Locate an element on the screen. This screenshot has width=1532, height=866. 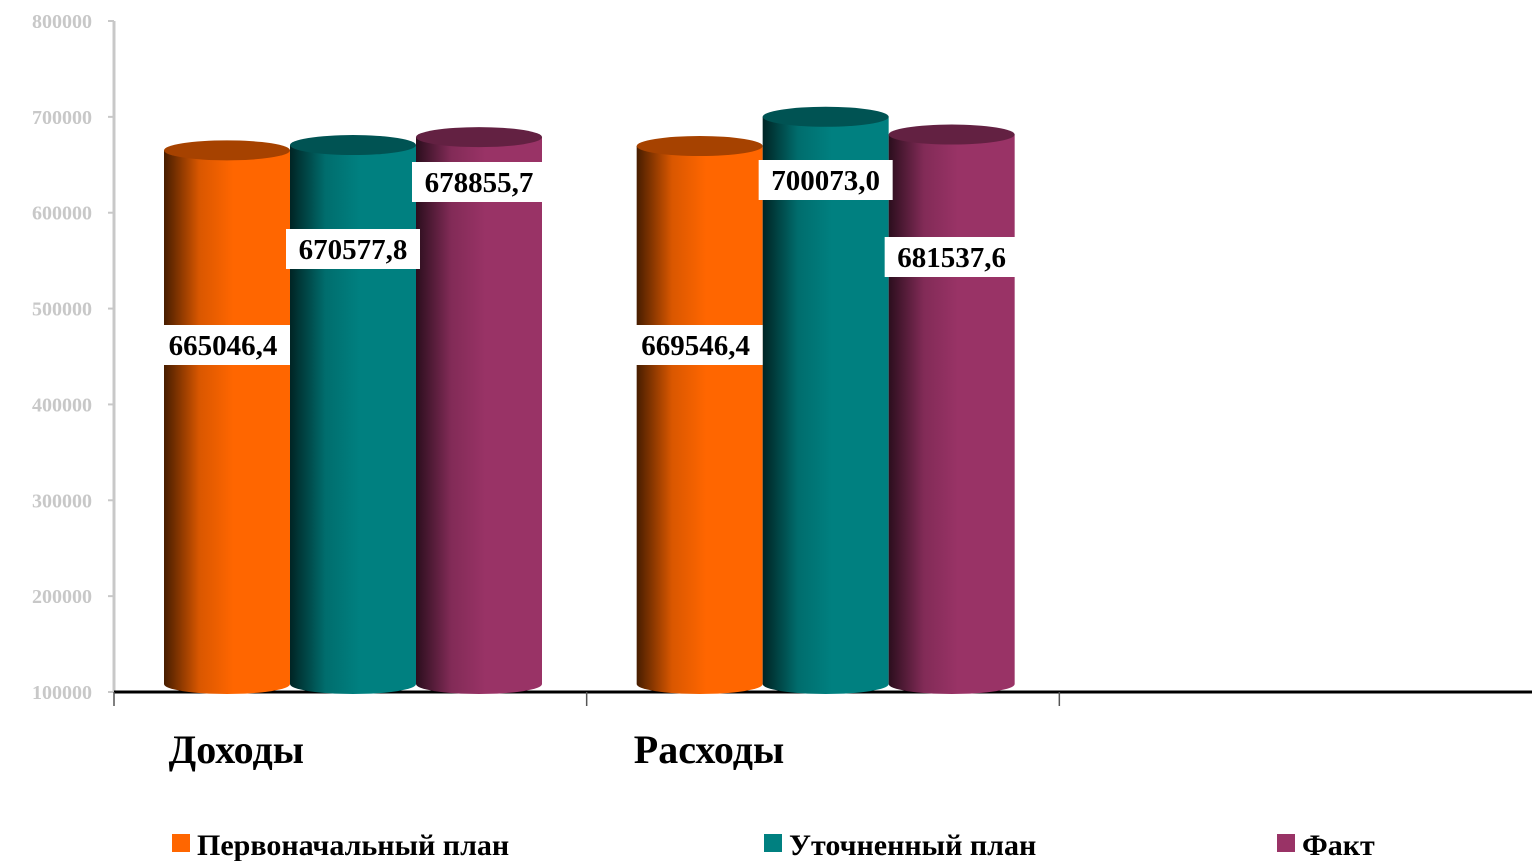
y-tick-label: 300000 is located at coordinates (62, 501).